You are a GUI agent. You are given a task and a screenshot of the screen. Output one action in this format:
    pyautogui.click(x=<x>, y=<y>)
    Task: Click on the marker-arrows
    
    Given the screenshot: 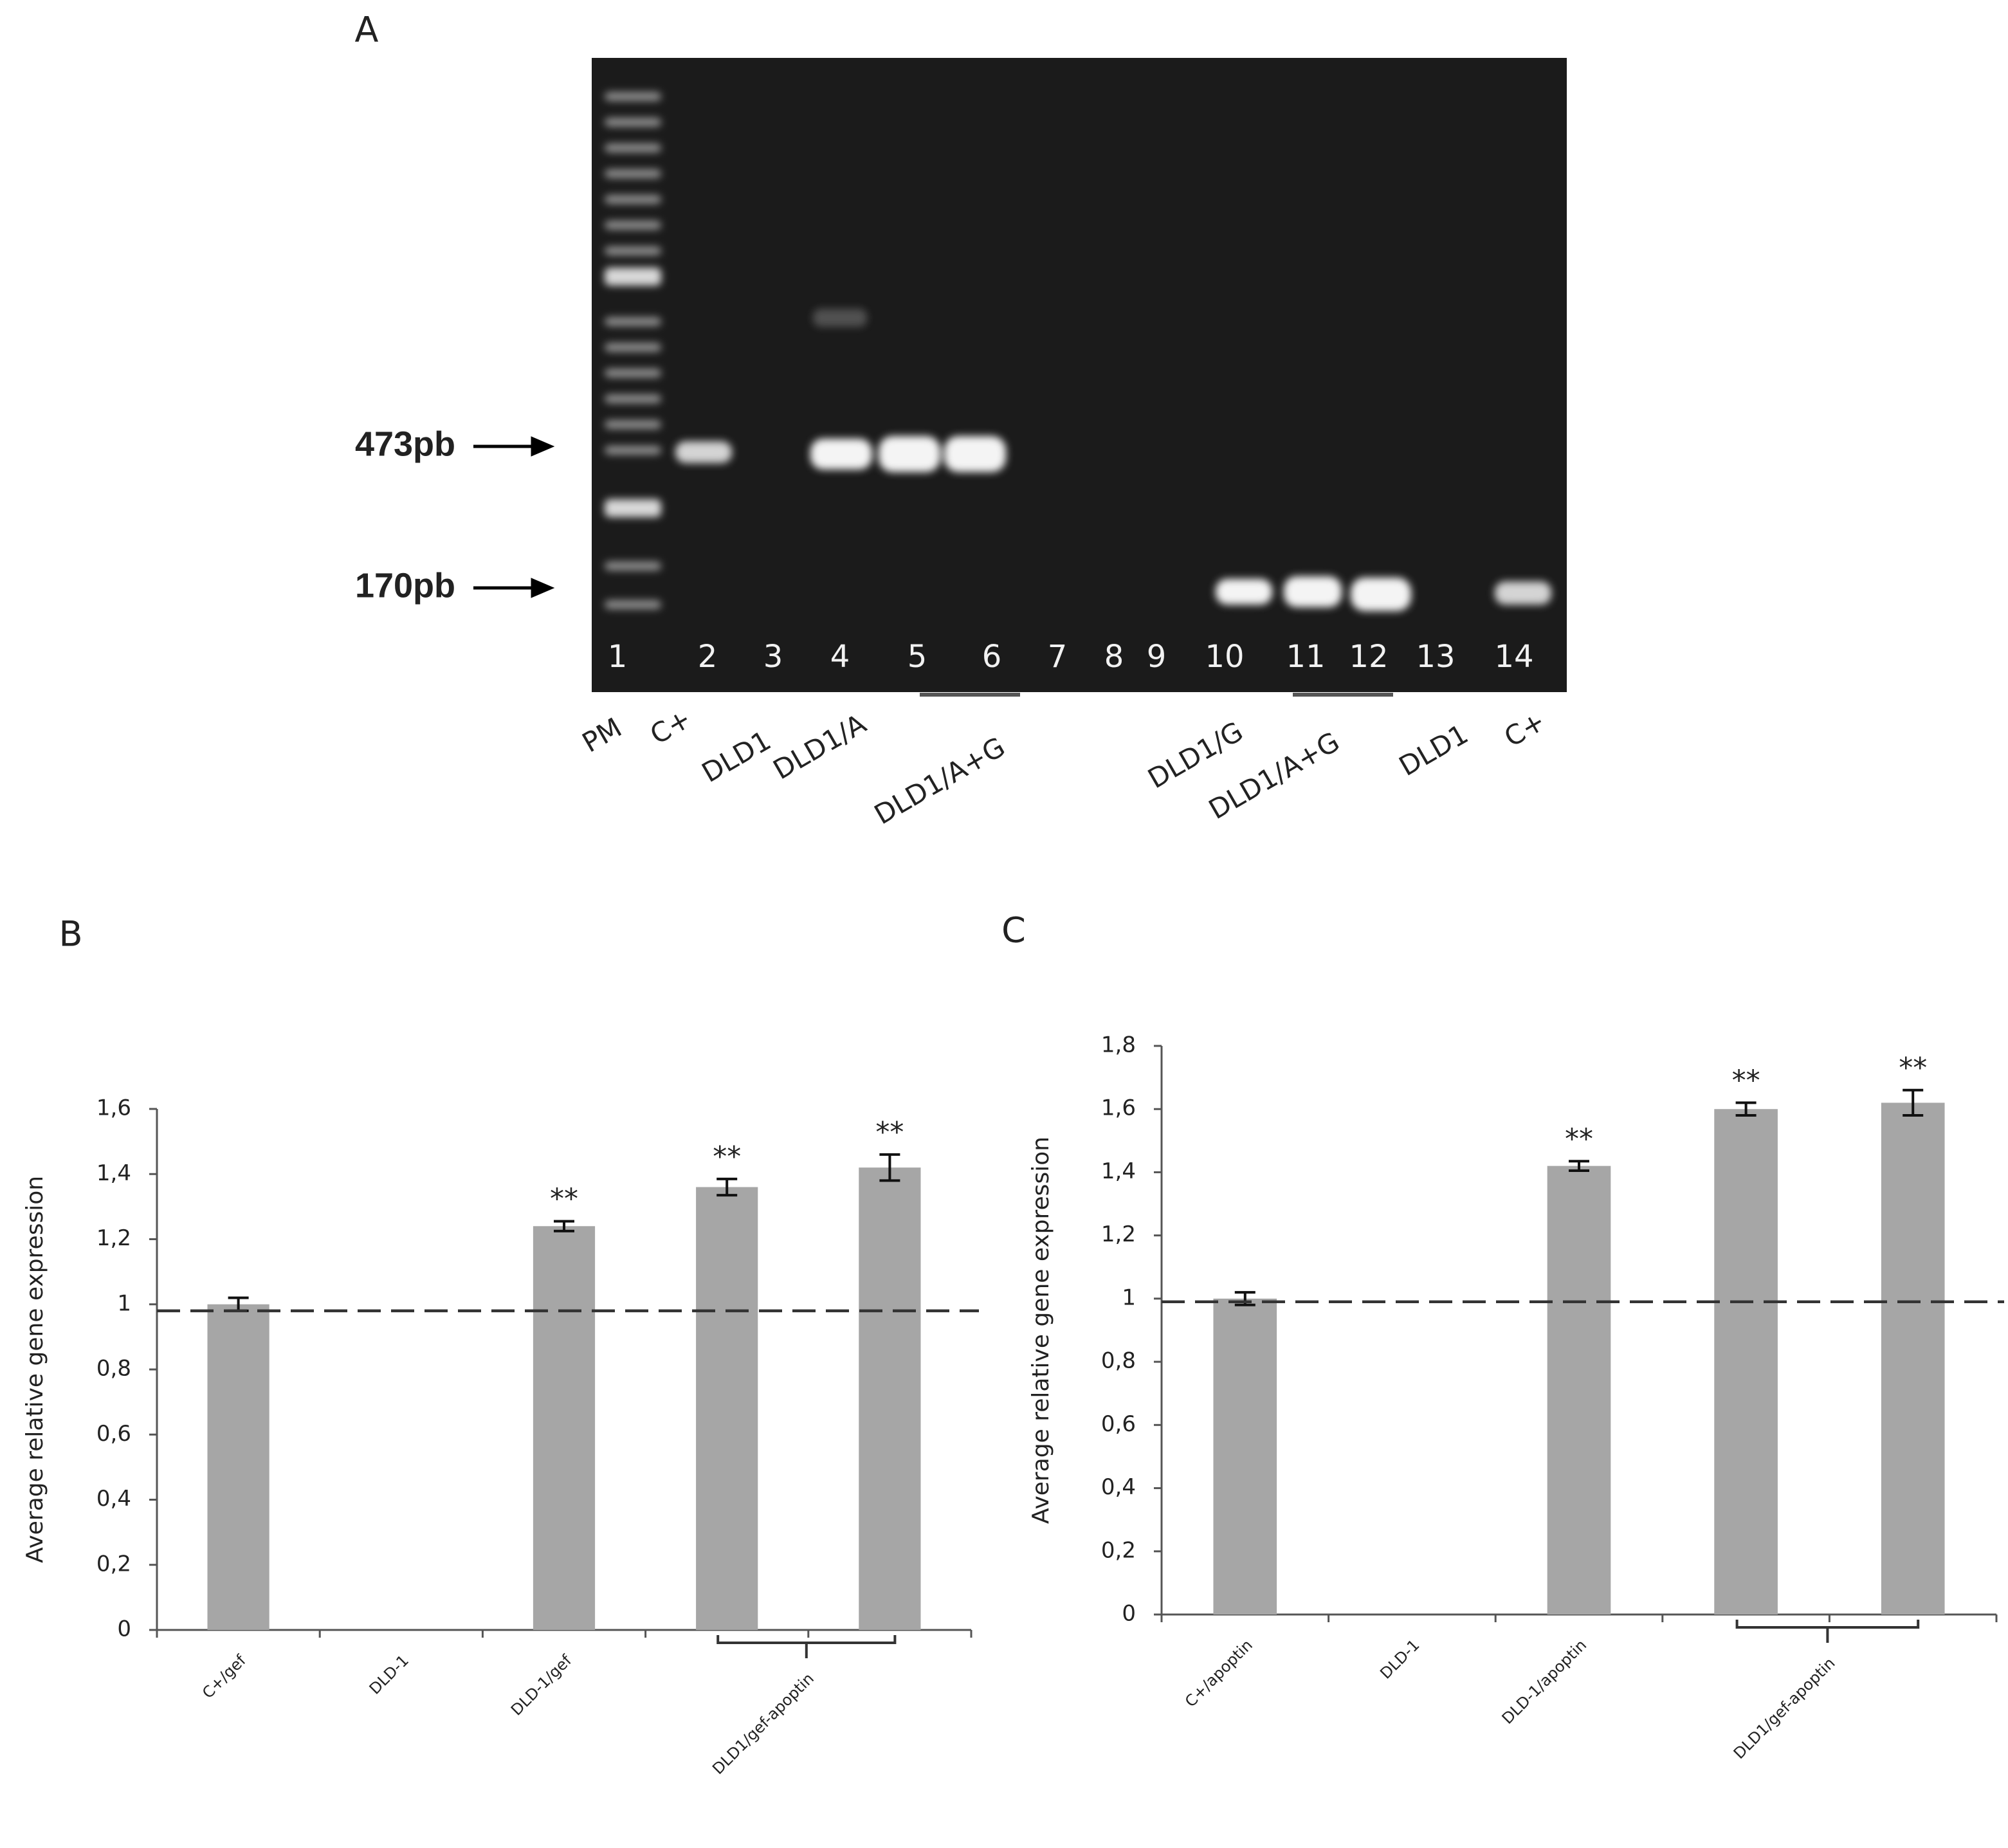 What is the action you would take?
    pyautogui.click(x=514, y=517)
    